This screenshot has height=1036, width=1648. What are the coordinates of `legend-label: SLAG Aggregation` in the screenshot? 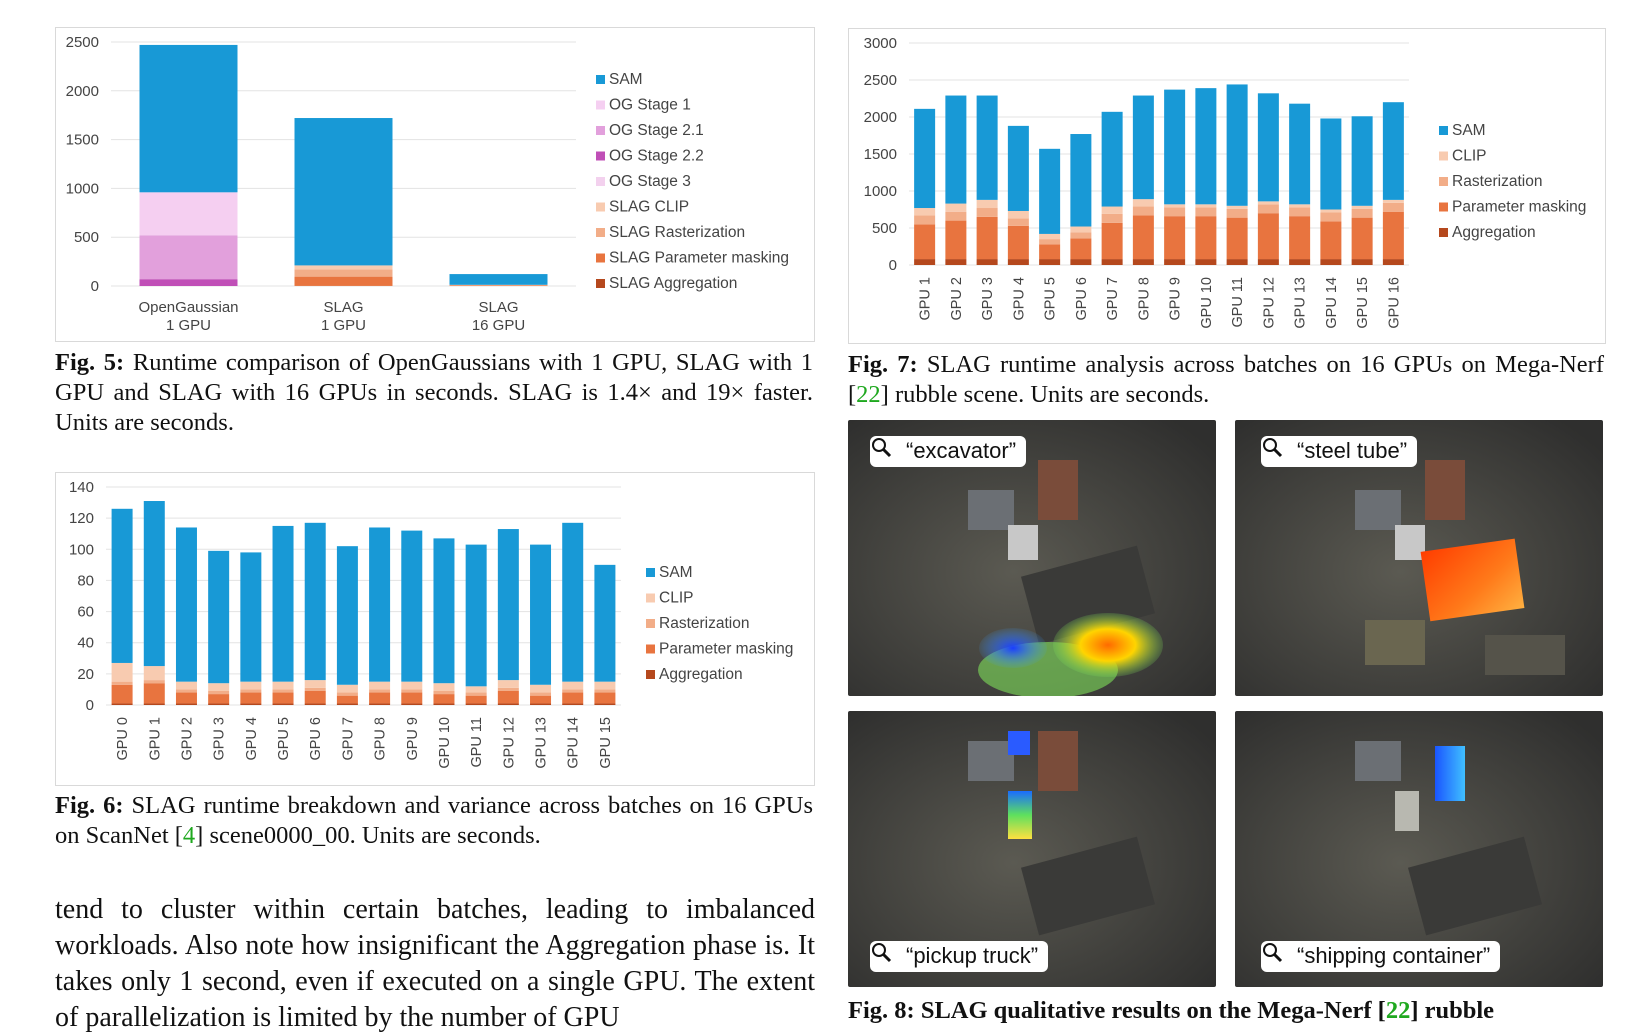 It's located at (673, 283).